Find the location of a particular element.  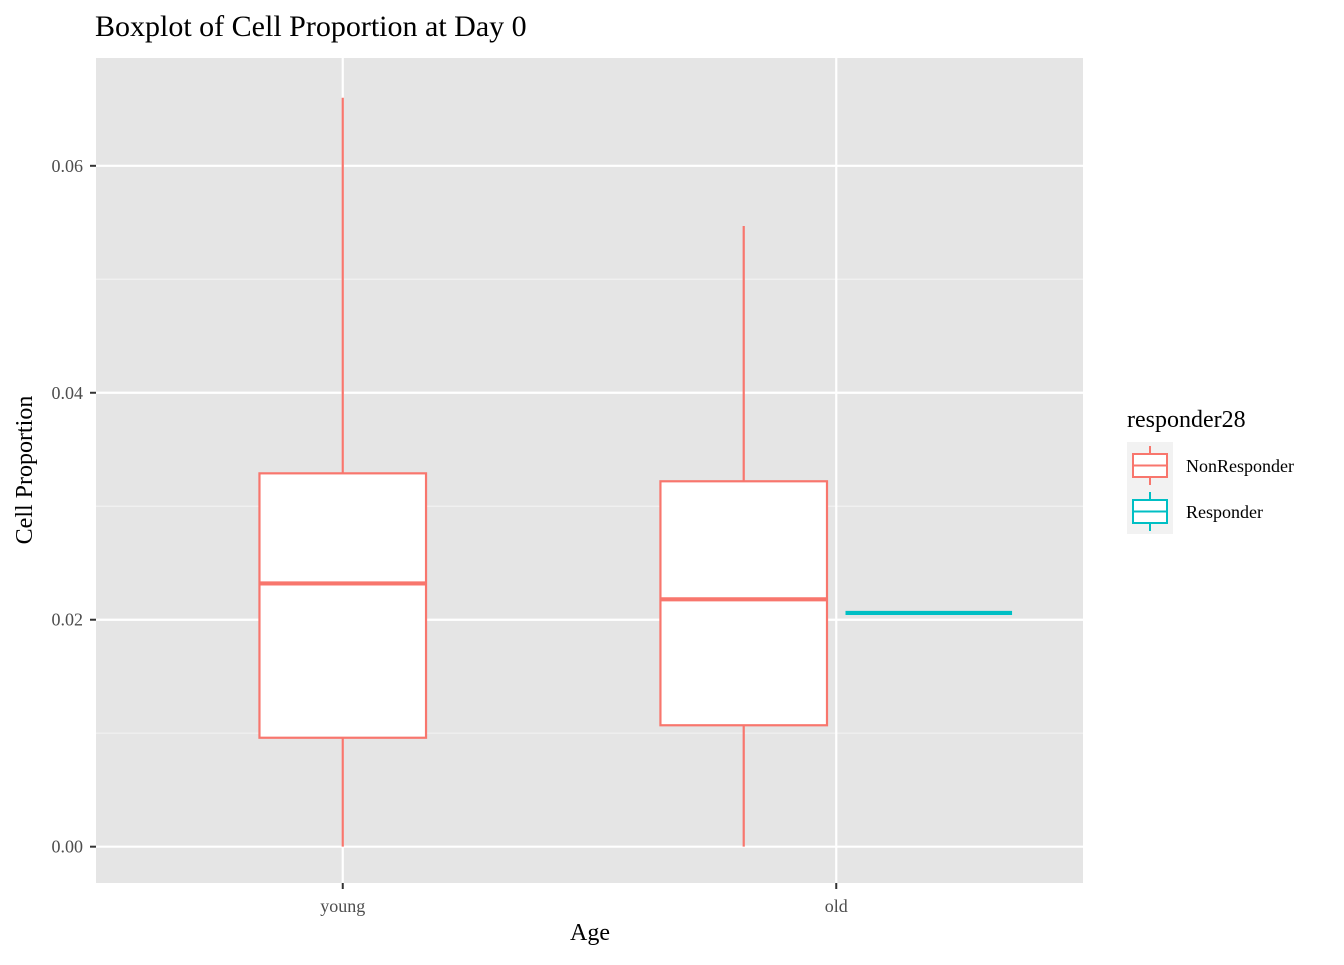

x-axis-title: Age is located at coordinates (590, 933).